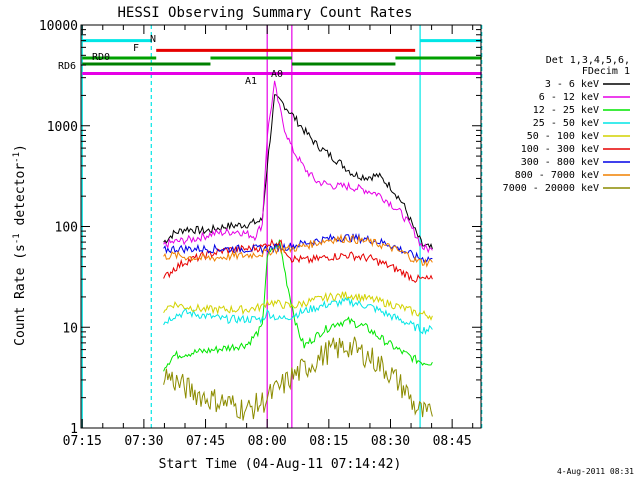 This screenshot has width=640, height=480. What do you see at coordinates (572, 84) in the screenshot?
I see `legend-label-0: 3 - 6 keV` at bounding box center [572, 84].